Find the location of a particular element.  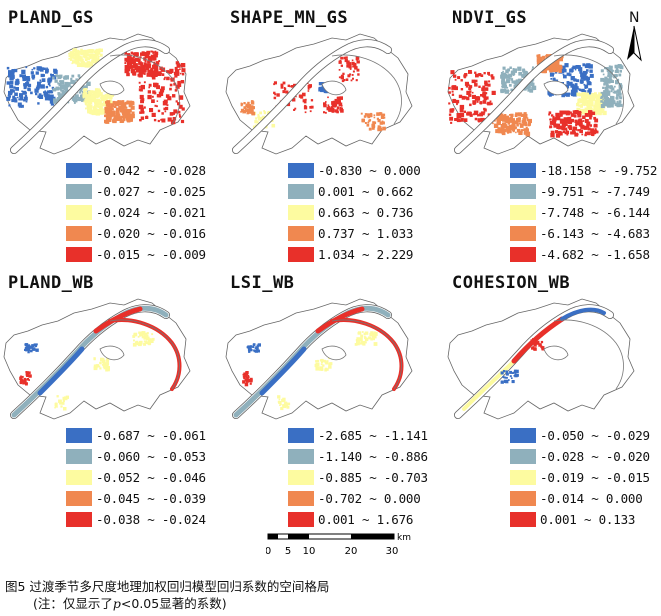

panel-title: PLAND_WB is located at coordinates (51, 283).